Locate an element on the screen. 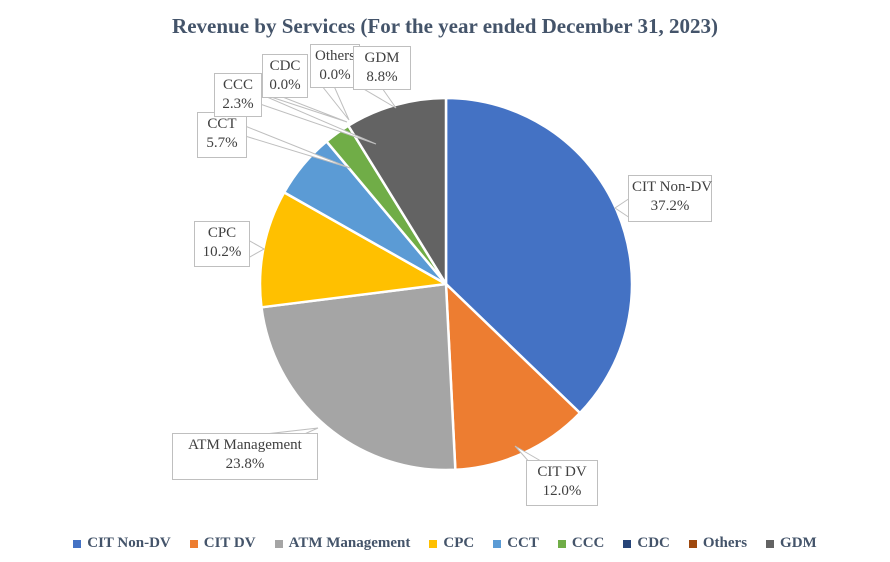  legend-marker-cit-non-dv is located at coordinates (77, 543).